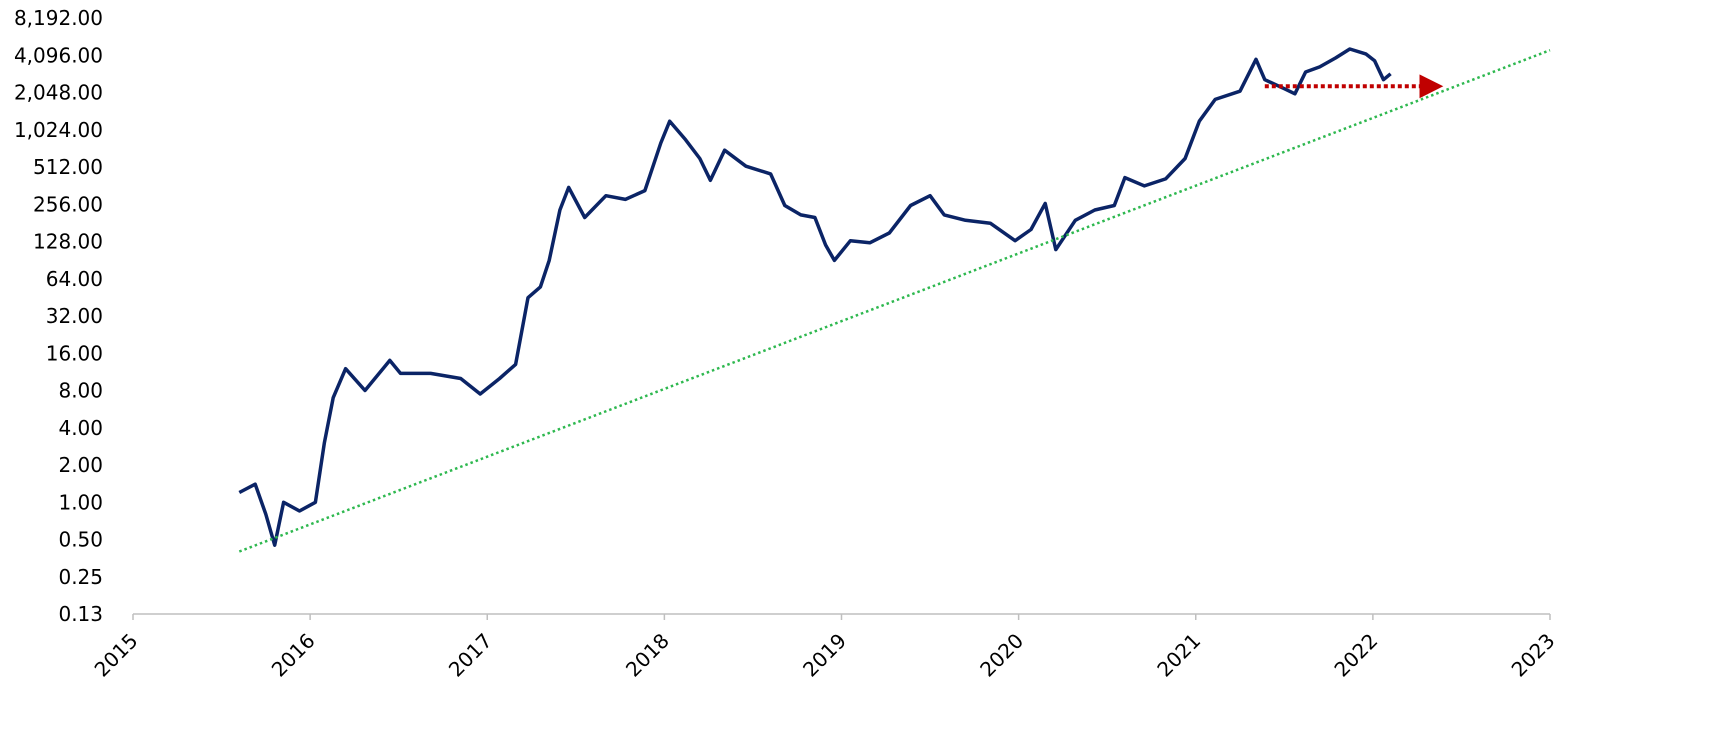  What do you see at coordinates (470, 655) in the screenshot?
I see `x-tick-label: 2017` at bounding box center [470, 655].